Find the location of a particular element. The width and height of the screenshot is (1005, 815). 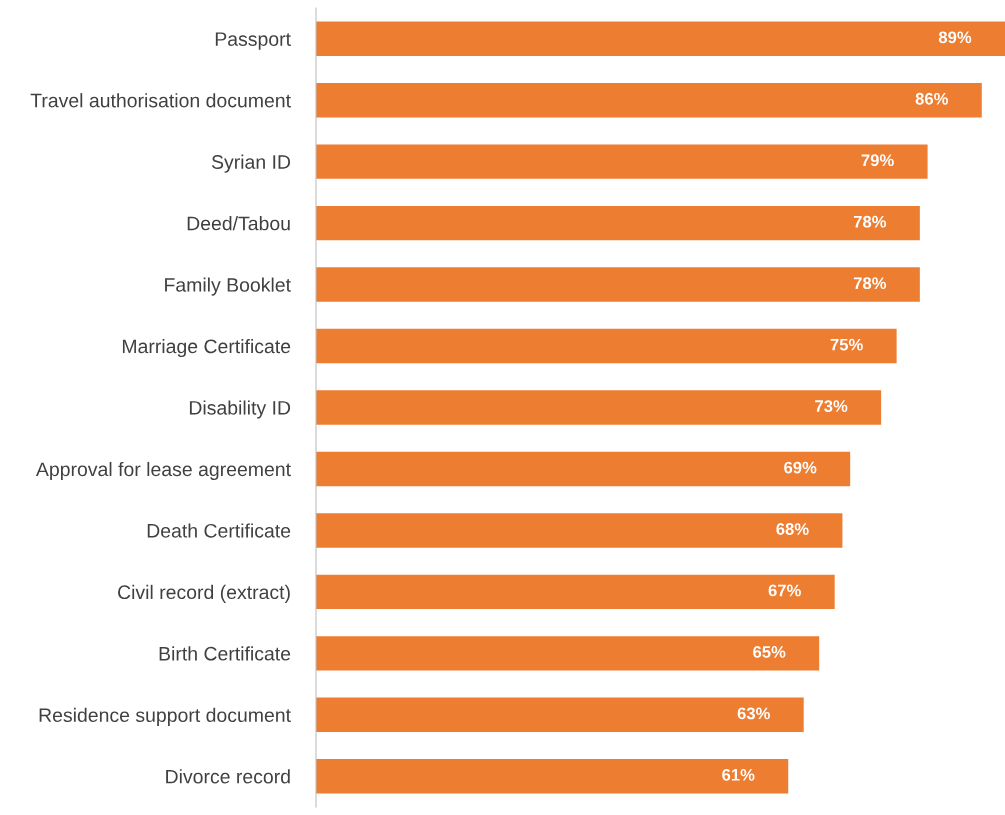

y-tick-label: Travel authorisation document is located at coordinates (160, 100).